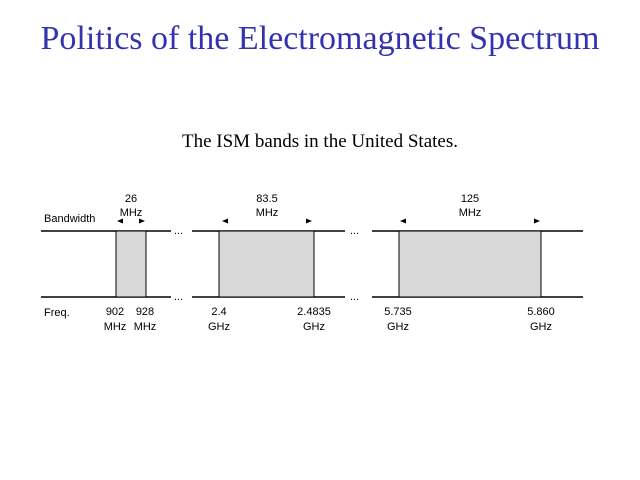 This screenshot has height=480, width=640. What do you see at coordinates (320, 141) in the screenshot?
I see `diagram-caption: The ISM bands in the United States.` at bounding box center [320, 141].